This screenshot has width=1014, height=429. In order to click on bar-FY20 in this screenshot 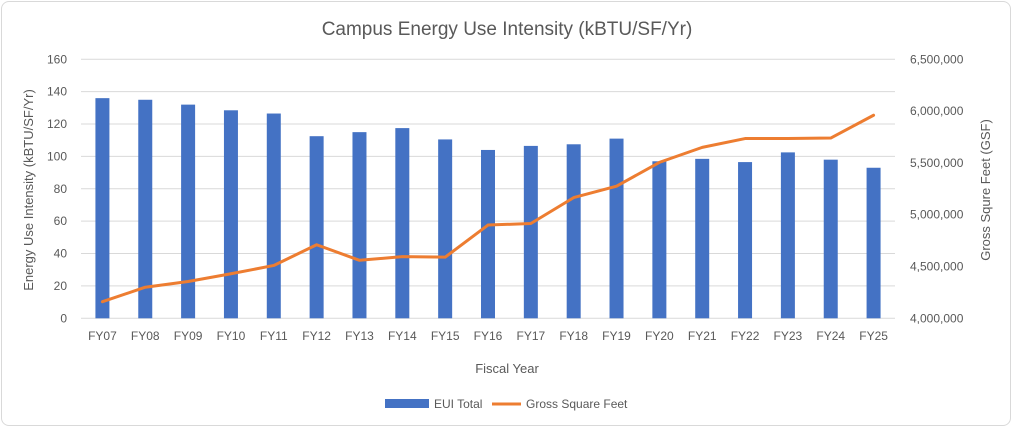, I will do `click(659, 240)`.